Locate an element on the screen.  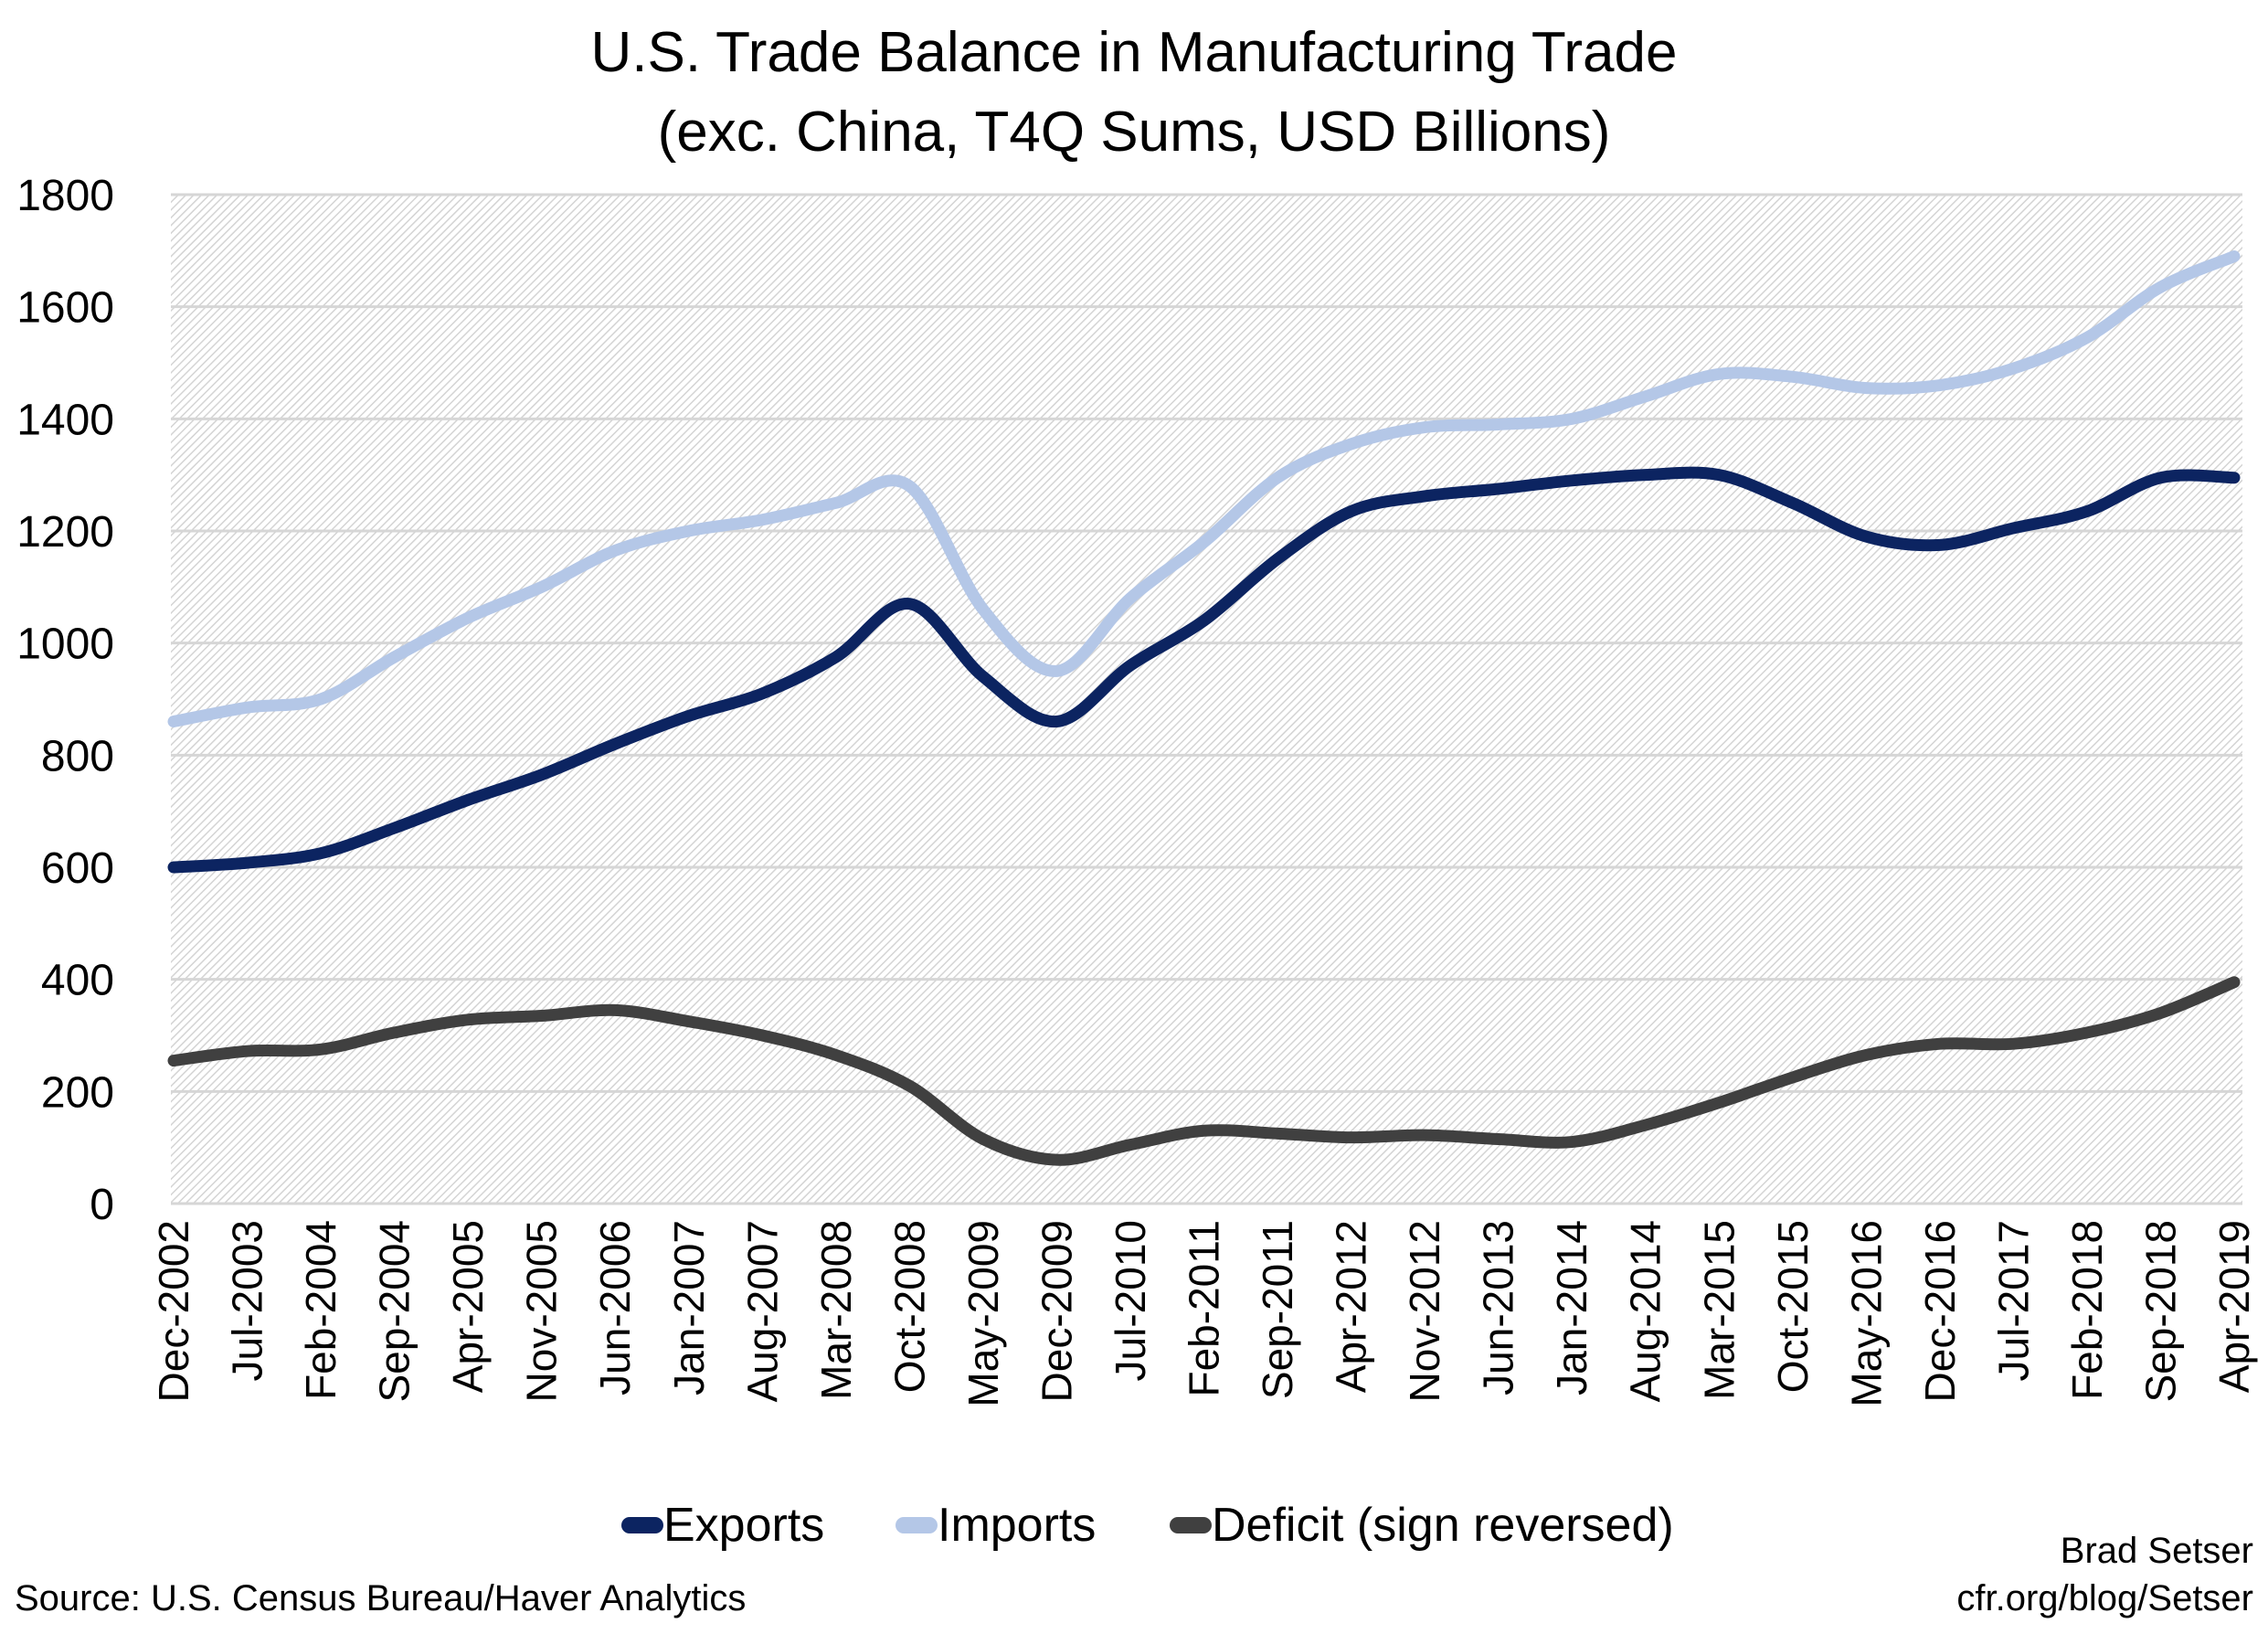
x-tick-label: Nov-2012 is located at coordinates (1424, 1311).